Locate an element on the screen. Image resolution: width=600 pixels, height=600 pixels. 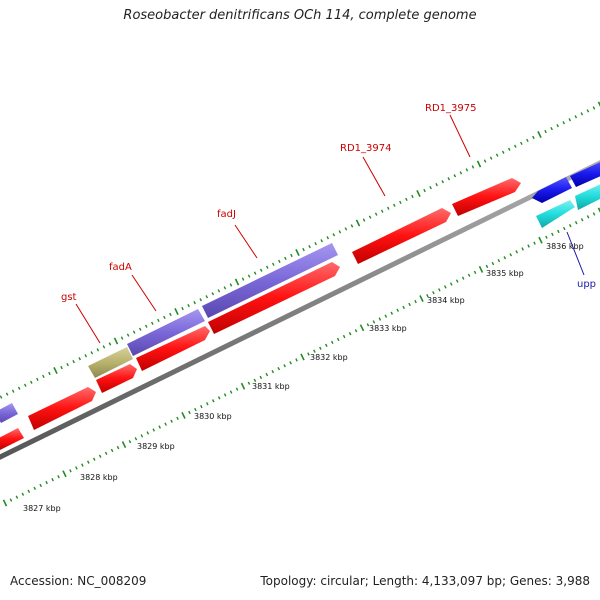
leader-upp is located at coordinates (575, 253).